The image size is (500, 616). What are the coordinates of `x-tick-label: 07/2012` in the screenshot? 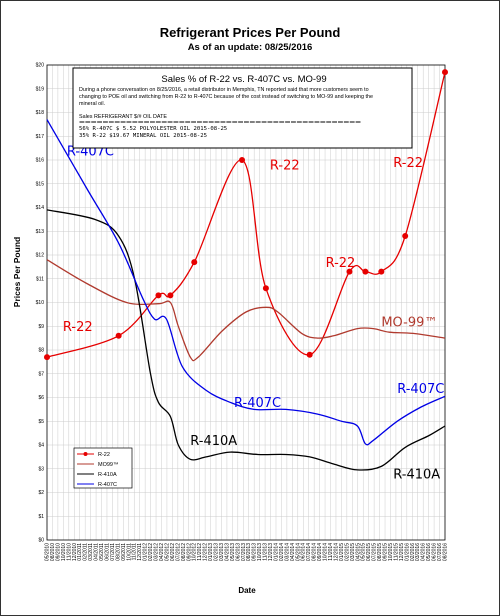 It's located at (178, 552).